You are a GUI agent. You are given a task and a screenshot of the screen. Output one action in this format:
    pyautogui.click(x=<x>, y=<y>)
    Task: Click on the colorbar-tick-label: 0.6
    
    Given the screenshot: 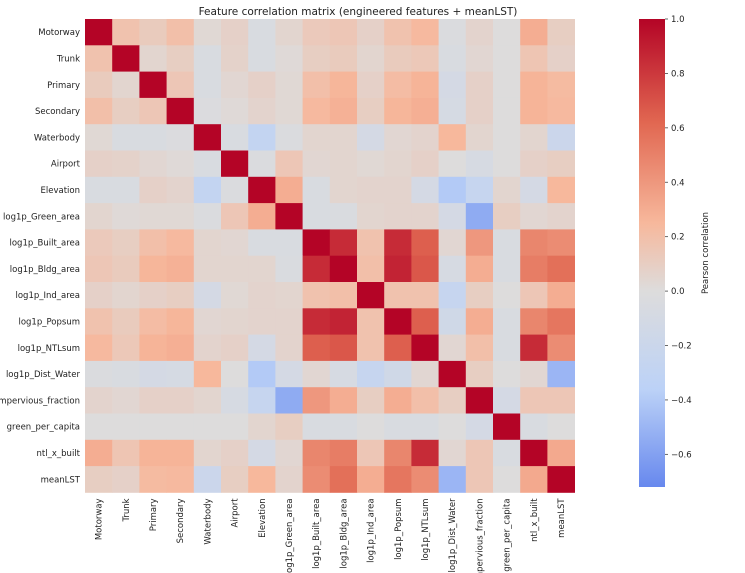 What is the action you would take?
    pyautogui.click(x=678, y=129)
    